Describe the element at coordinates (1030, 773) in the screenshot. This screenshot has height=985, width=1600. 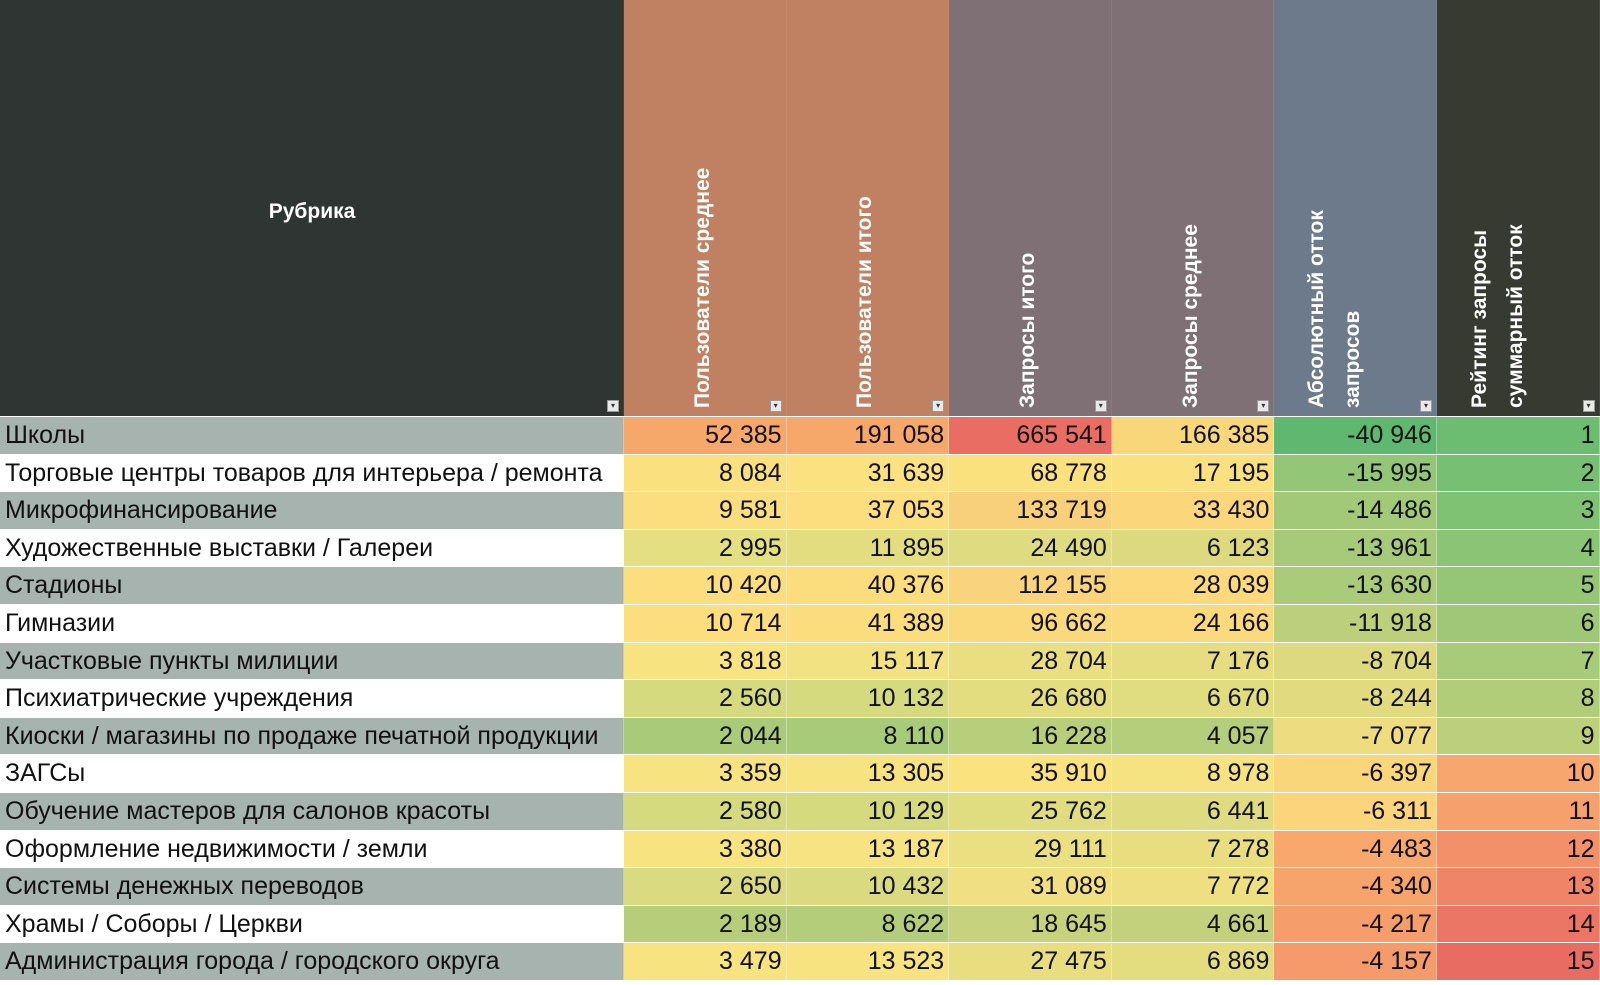
I see `value-cell: 35 910` at that location.